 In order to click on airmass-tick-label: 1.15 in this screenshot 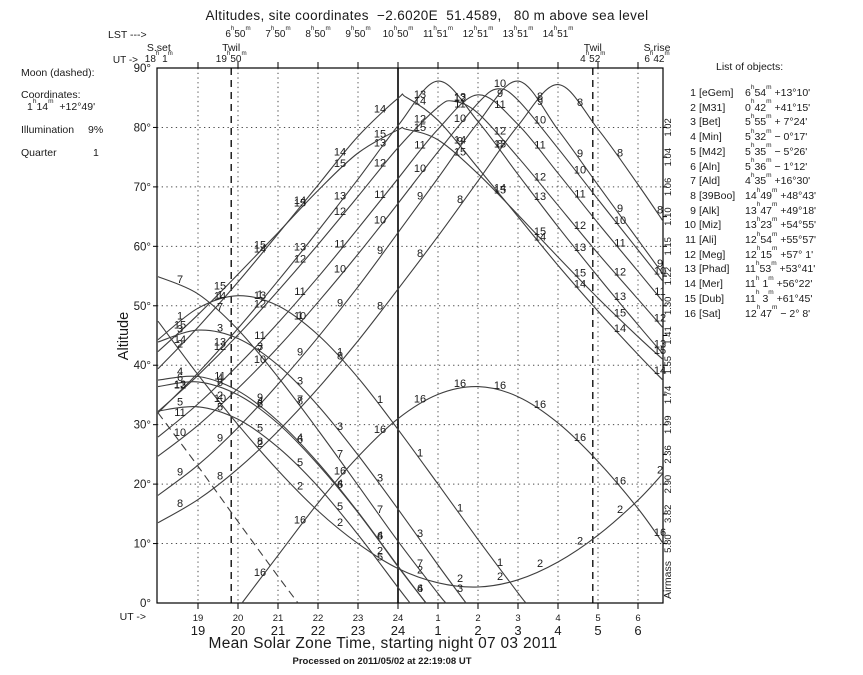, I will do `click(668, 246)`.